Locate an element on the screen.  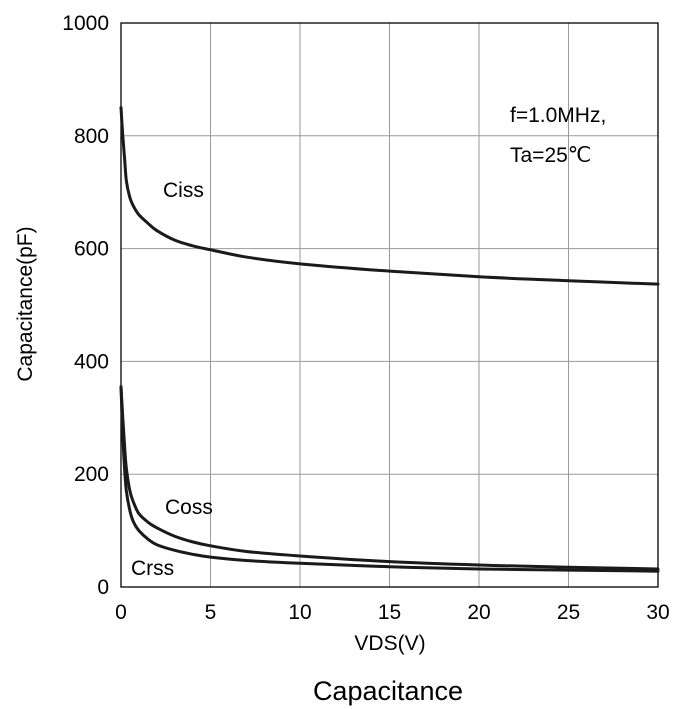
x-tick-label: 20 is located at coordinates (478, 612).